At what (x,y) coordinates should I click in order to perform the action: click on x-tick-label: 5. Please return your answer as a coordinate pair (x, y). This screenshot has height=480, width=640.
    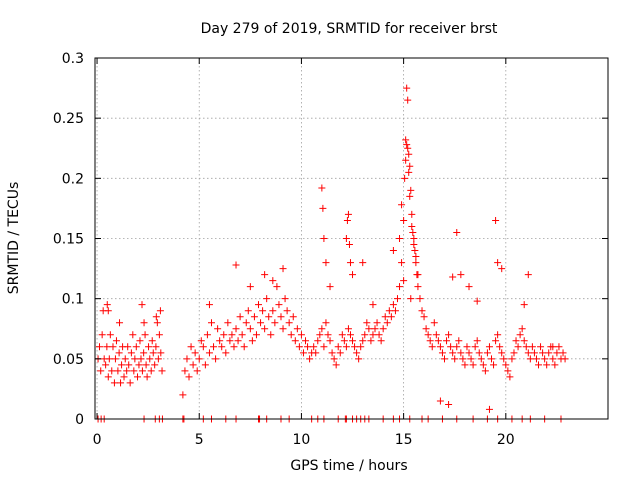
    Looking at the image, I should click on (199, 440).